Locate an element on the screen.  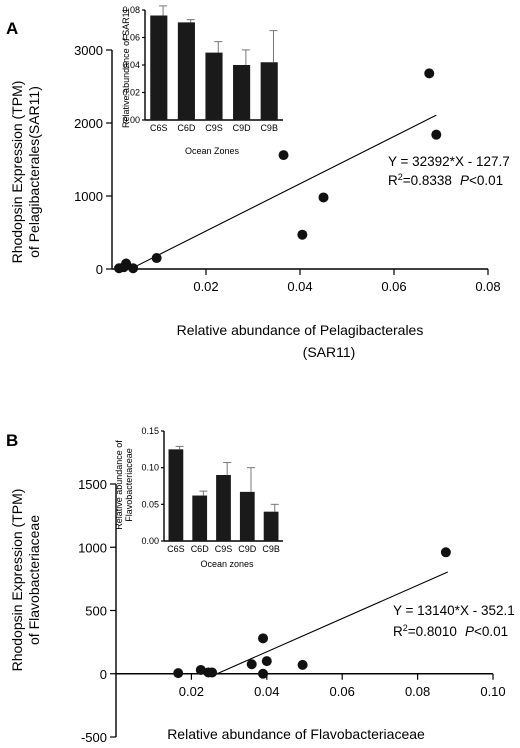
panel-b-ylabel-line1: Rhodopsin Expression (TPM) is located at coordinates (17, 580).